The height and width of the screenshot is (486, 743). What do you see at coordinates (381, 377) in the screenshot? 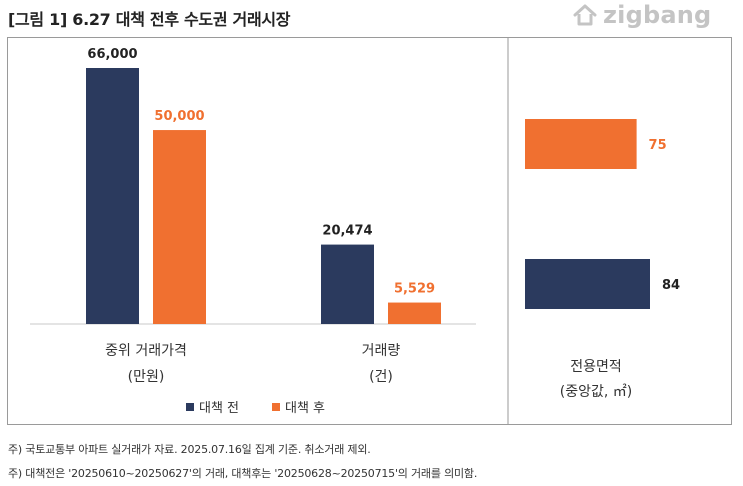
I see `category-unit-volume: (건)` at bounding box center [381, 377].